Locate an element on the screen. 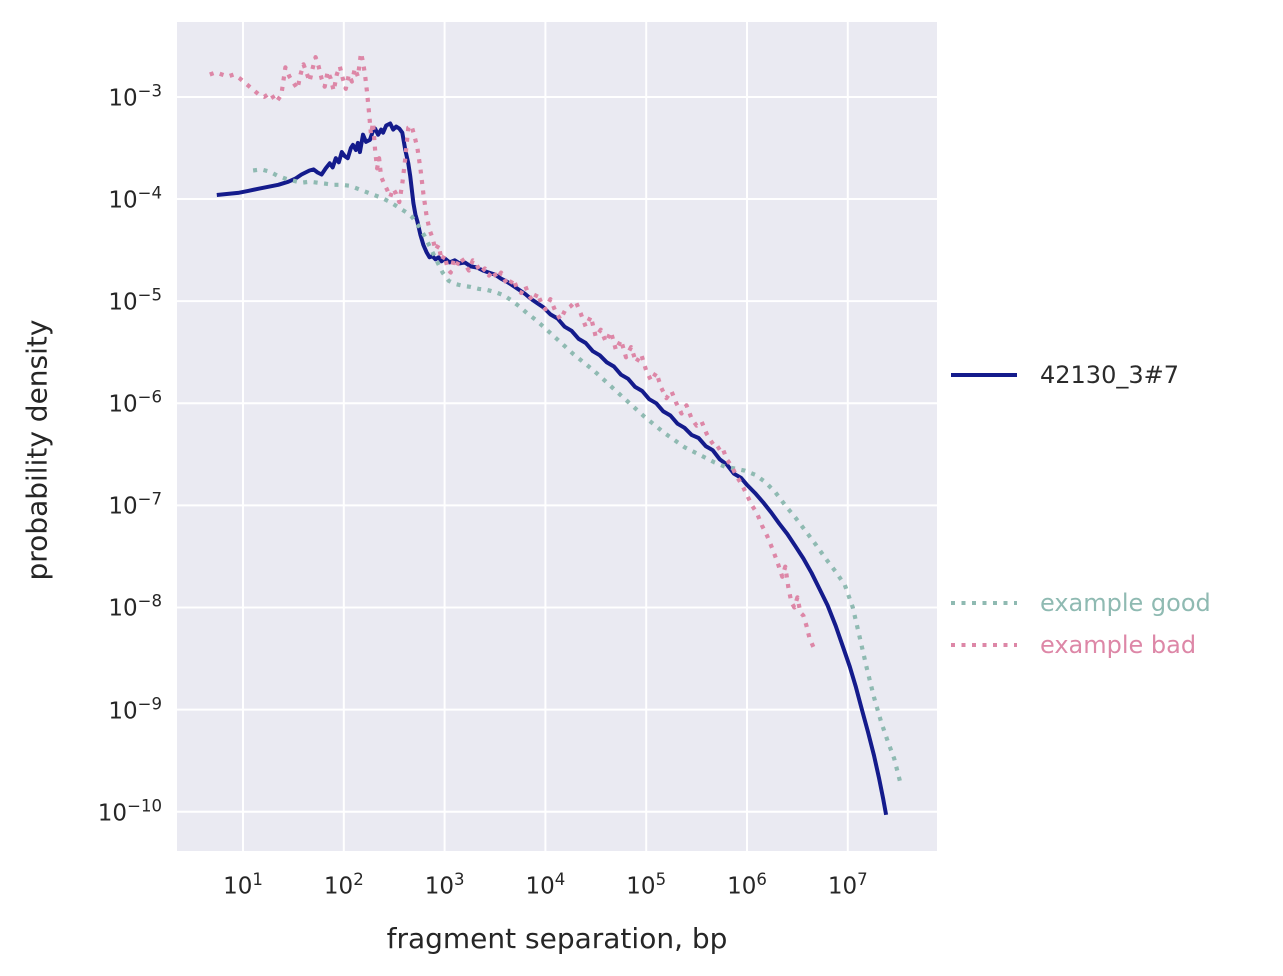  legend-label-example-good: example good is located at coordinates (1125, 603).